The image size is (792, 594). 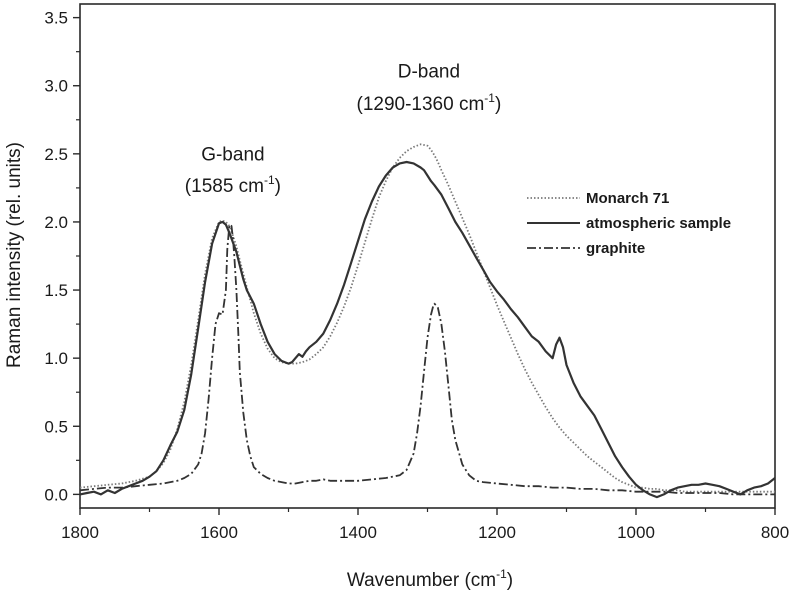 I want to click on g-band-wavenumber-text: (1585 cm, so click(x=224, y=186).